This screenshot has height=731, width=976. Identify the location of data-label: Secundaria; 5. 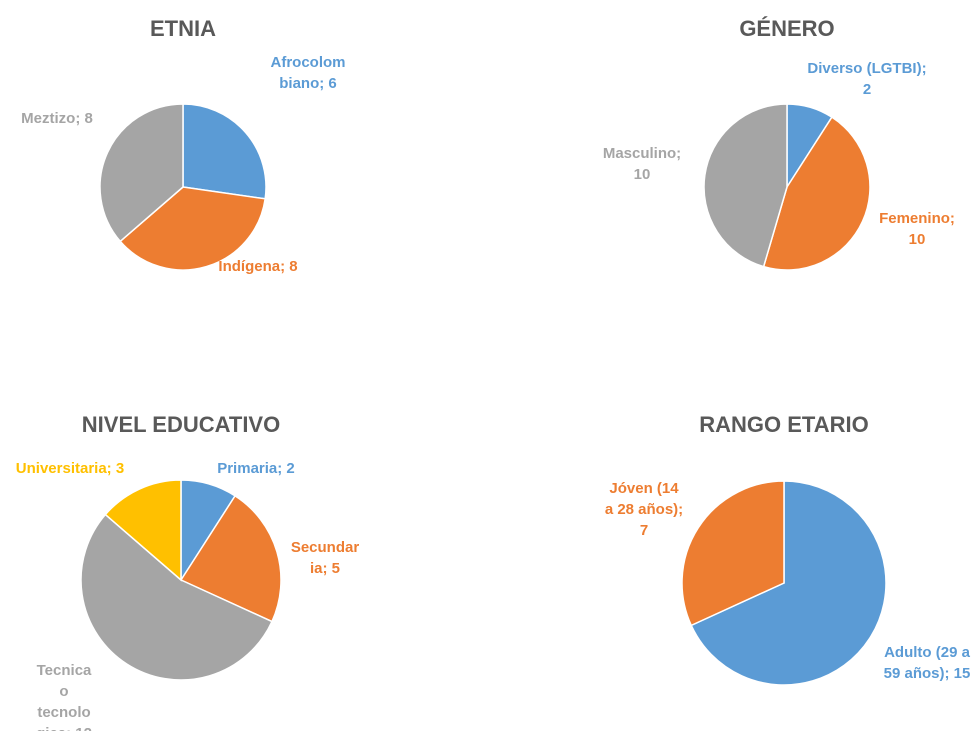
(325, 558).